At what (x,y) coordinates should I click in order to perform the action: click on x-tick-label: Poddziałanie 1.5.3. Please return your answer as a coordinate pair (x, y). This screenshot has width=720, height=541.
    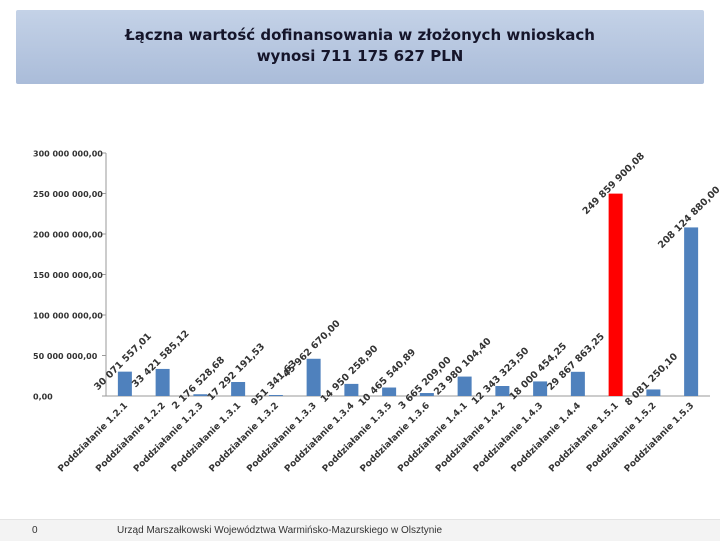
    Looking at the image, I should click on (659, 437).